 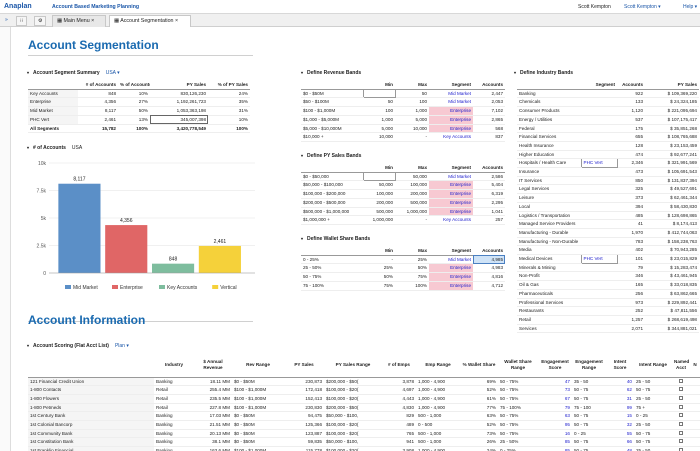 I want to click on cell: 115,778, so click(x=304, y=448).